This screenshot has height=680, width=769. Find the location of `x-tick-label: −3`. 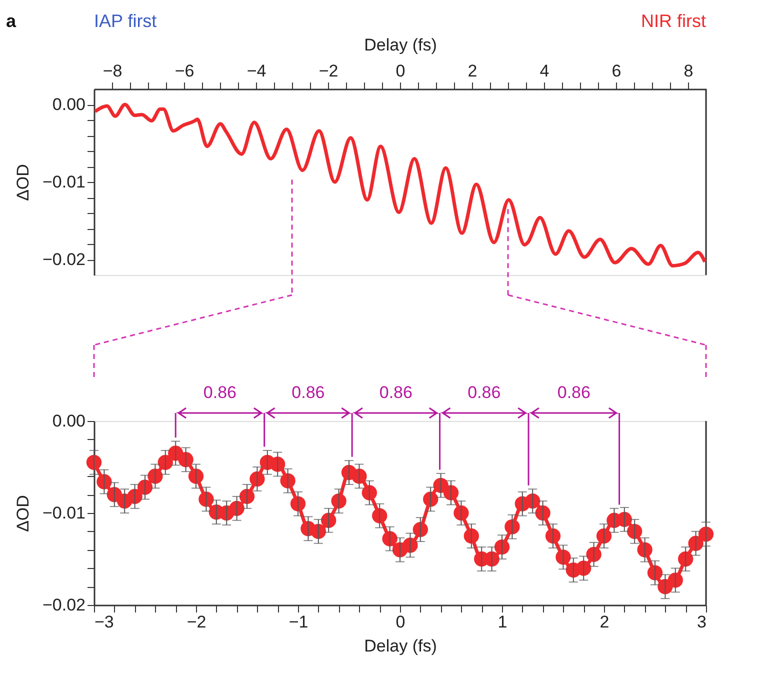

x-tick-label: −3 is located at coordinates (104, 622).